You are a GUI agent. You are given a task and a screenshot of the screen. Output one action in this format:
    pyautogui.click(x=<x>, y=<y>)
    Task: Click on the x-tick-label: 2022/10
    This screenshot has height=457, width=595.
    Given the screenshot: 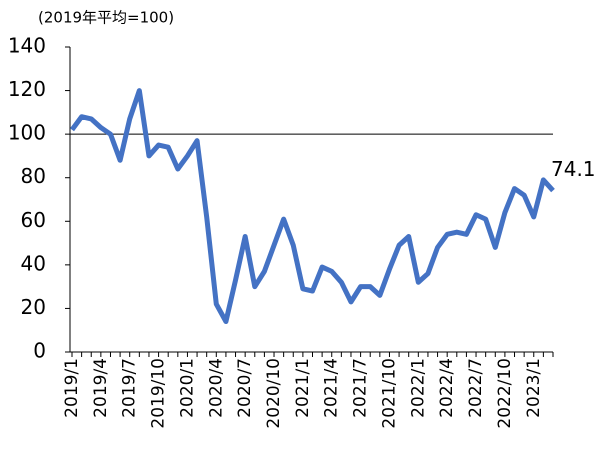 What is the action you would take?
    pyautogui.click(x=505, y=393)
    